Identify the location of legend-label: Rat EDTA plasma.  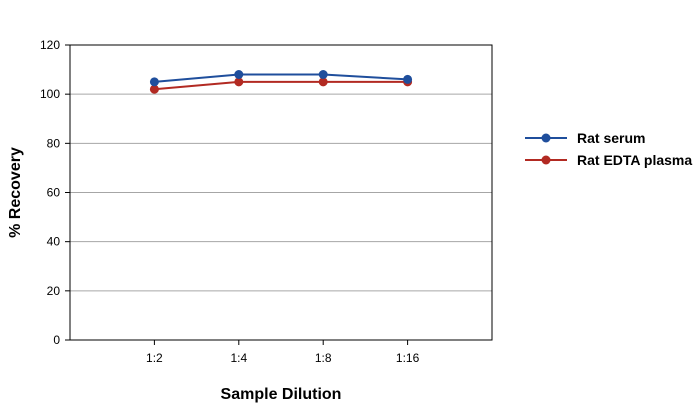
(634, 160).